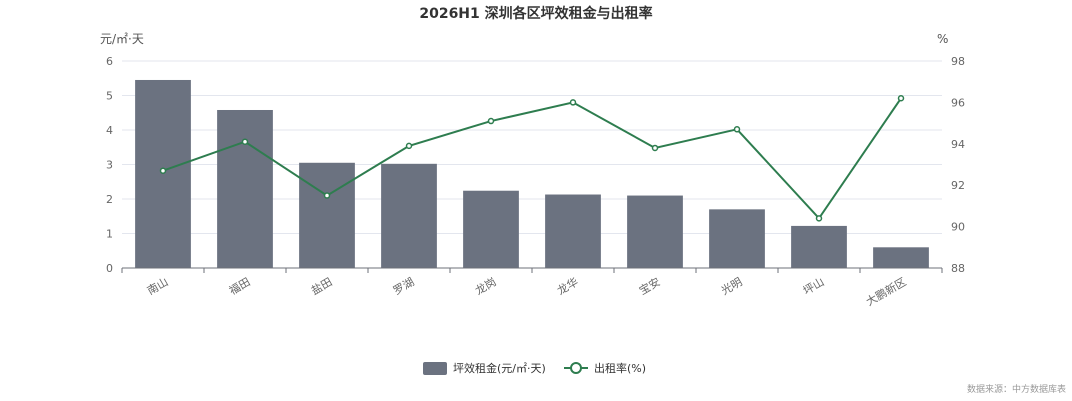 Image resolution: width=1072 pixels, height=401 pixels. I want to click on x-tick-label-8: 坪山, so click(814, 286).